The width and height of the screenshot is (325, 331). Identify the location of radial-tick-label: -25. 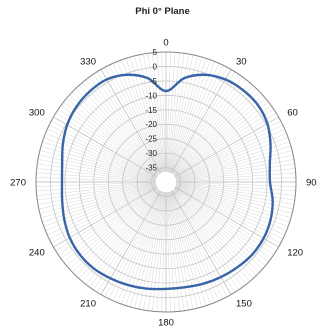
(151, 139).